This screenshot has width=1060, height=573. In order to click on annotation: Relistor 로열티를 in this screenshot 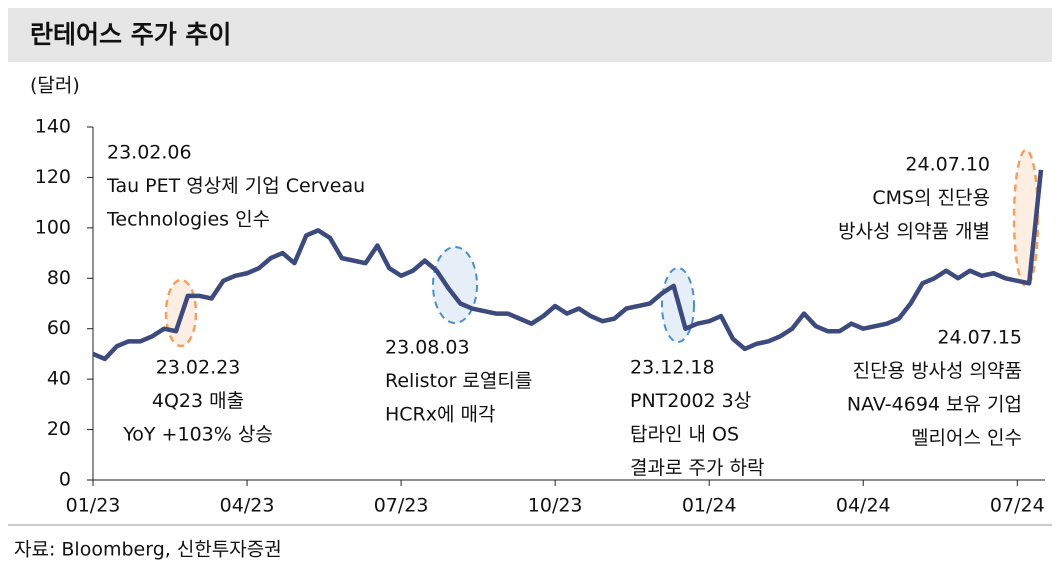, I will do `click(458, 381)`.